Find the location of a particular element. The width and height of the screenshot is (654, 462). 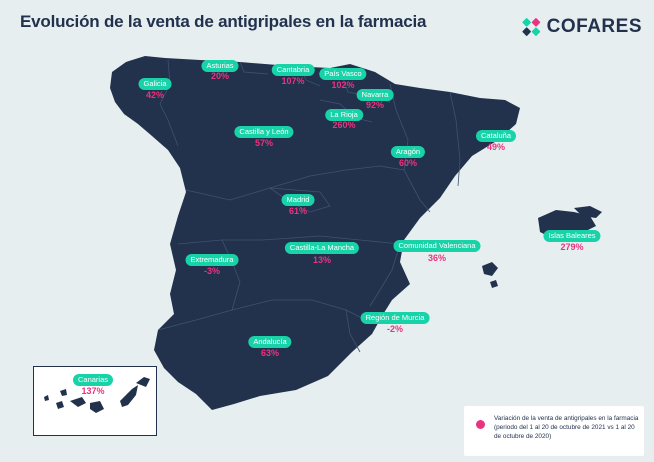

region-label-canarias: Canarias is located at coordinates (93, 380).